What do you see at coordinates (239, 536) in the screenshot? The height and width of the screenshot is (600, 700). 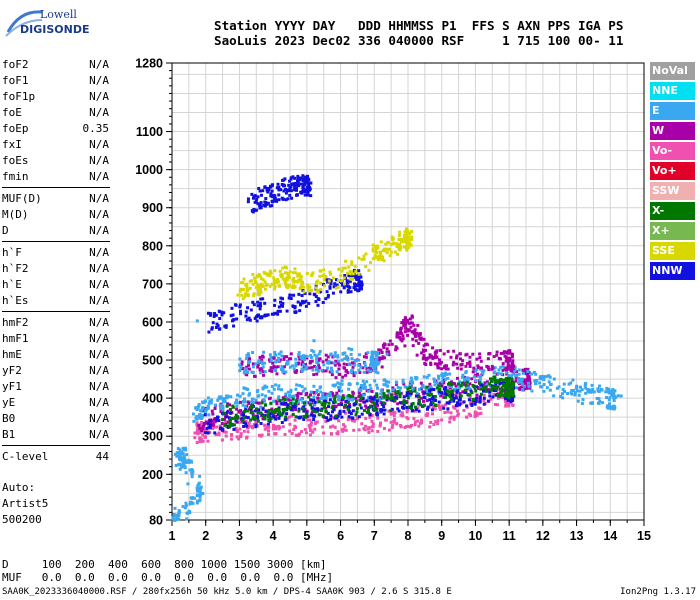 I see `x-tick-label: 3` at bounding box center [239, 536].